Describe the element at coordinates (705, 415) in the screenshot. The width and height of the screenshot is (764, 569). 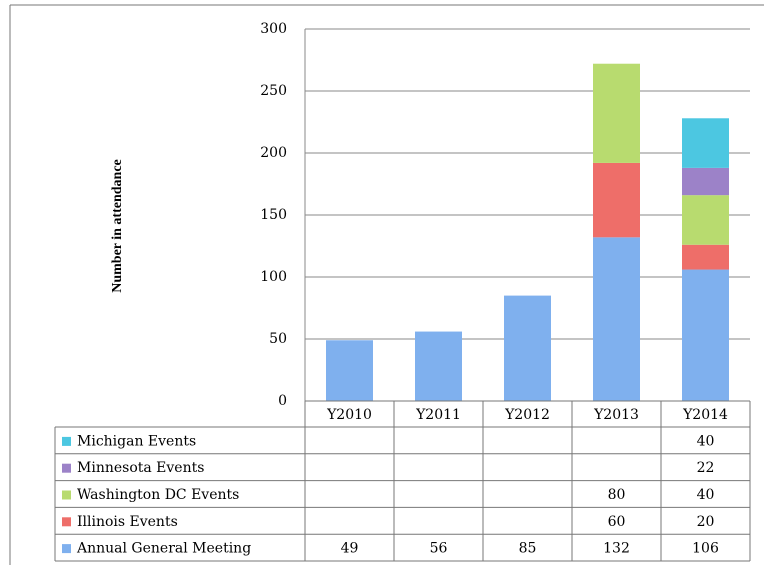
I see `x-tick-label: Y2014` at that location.